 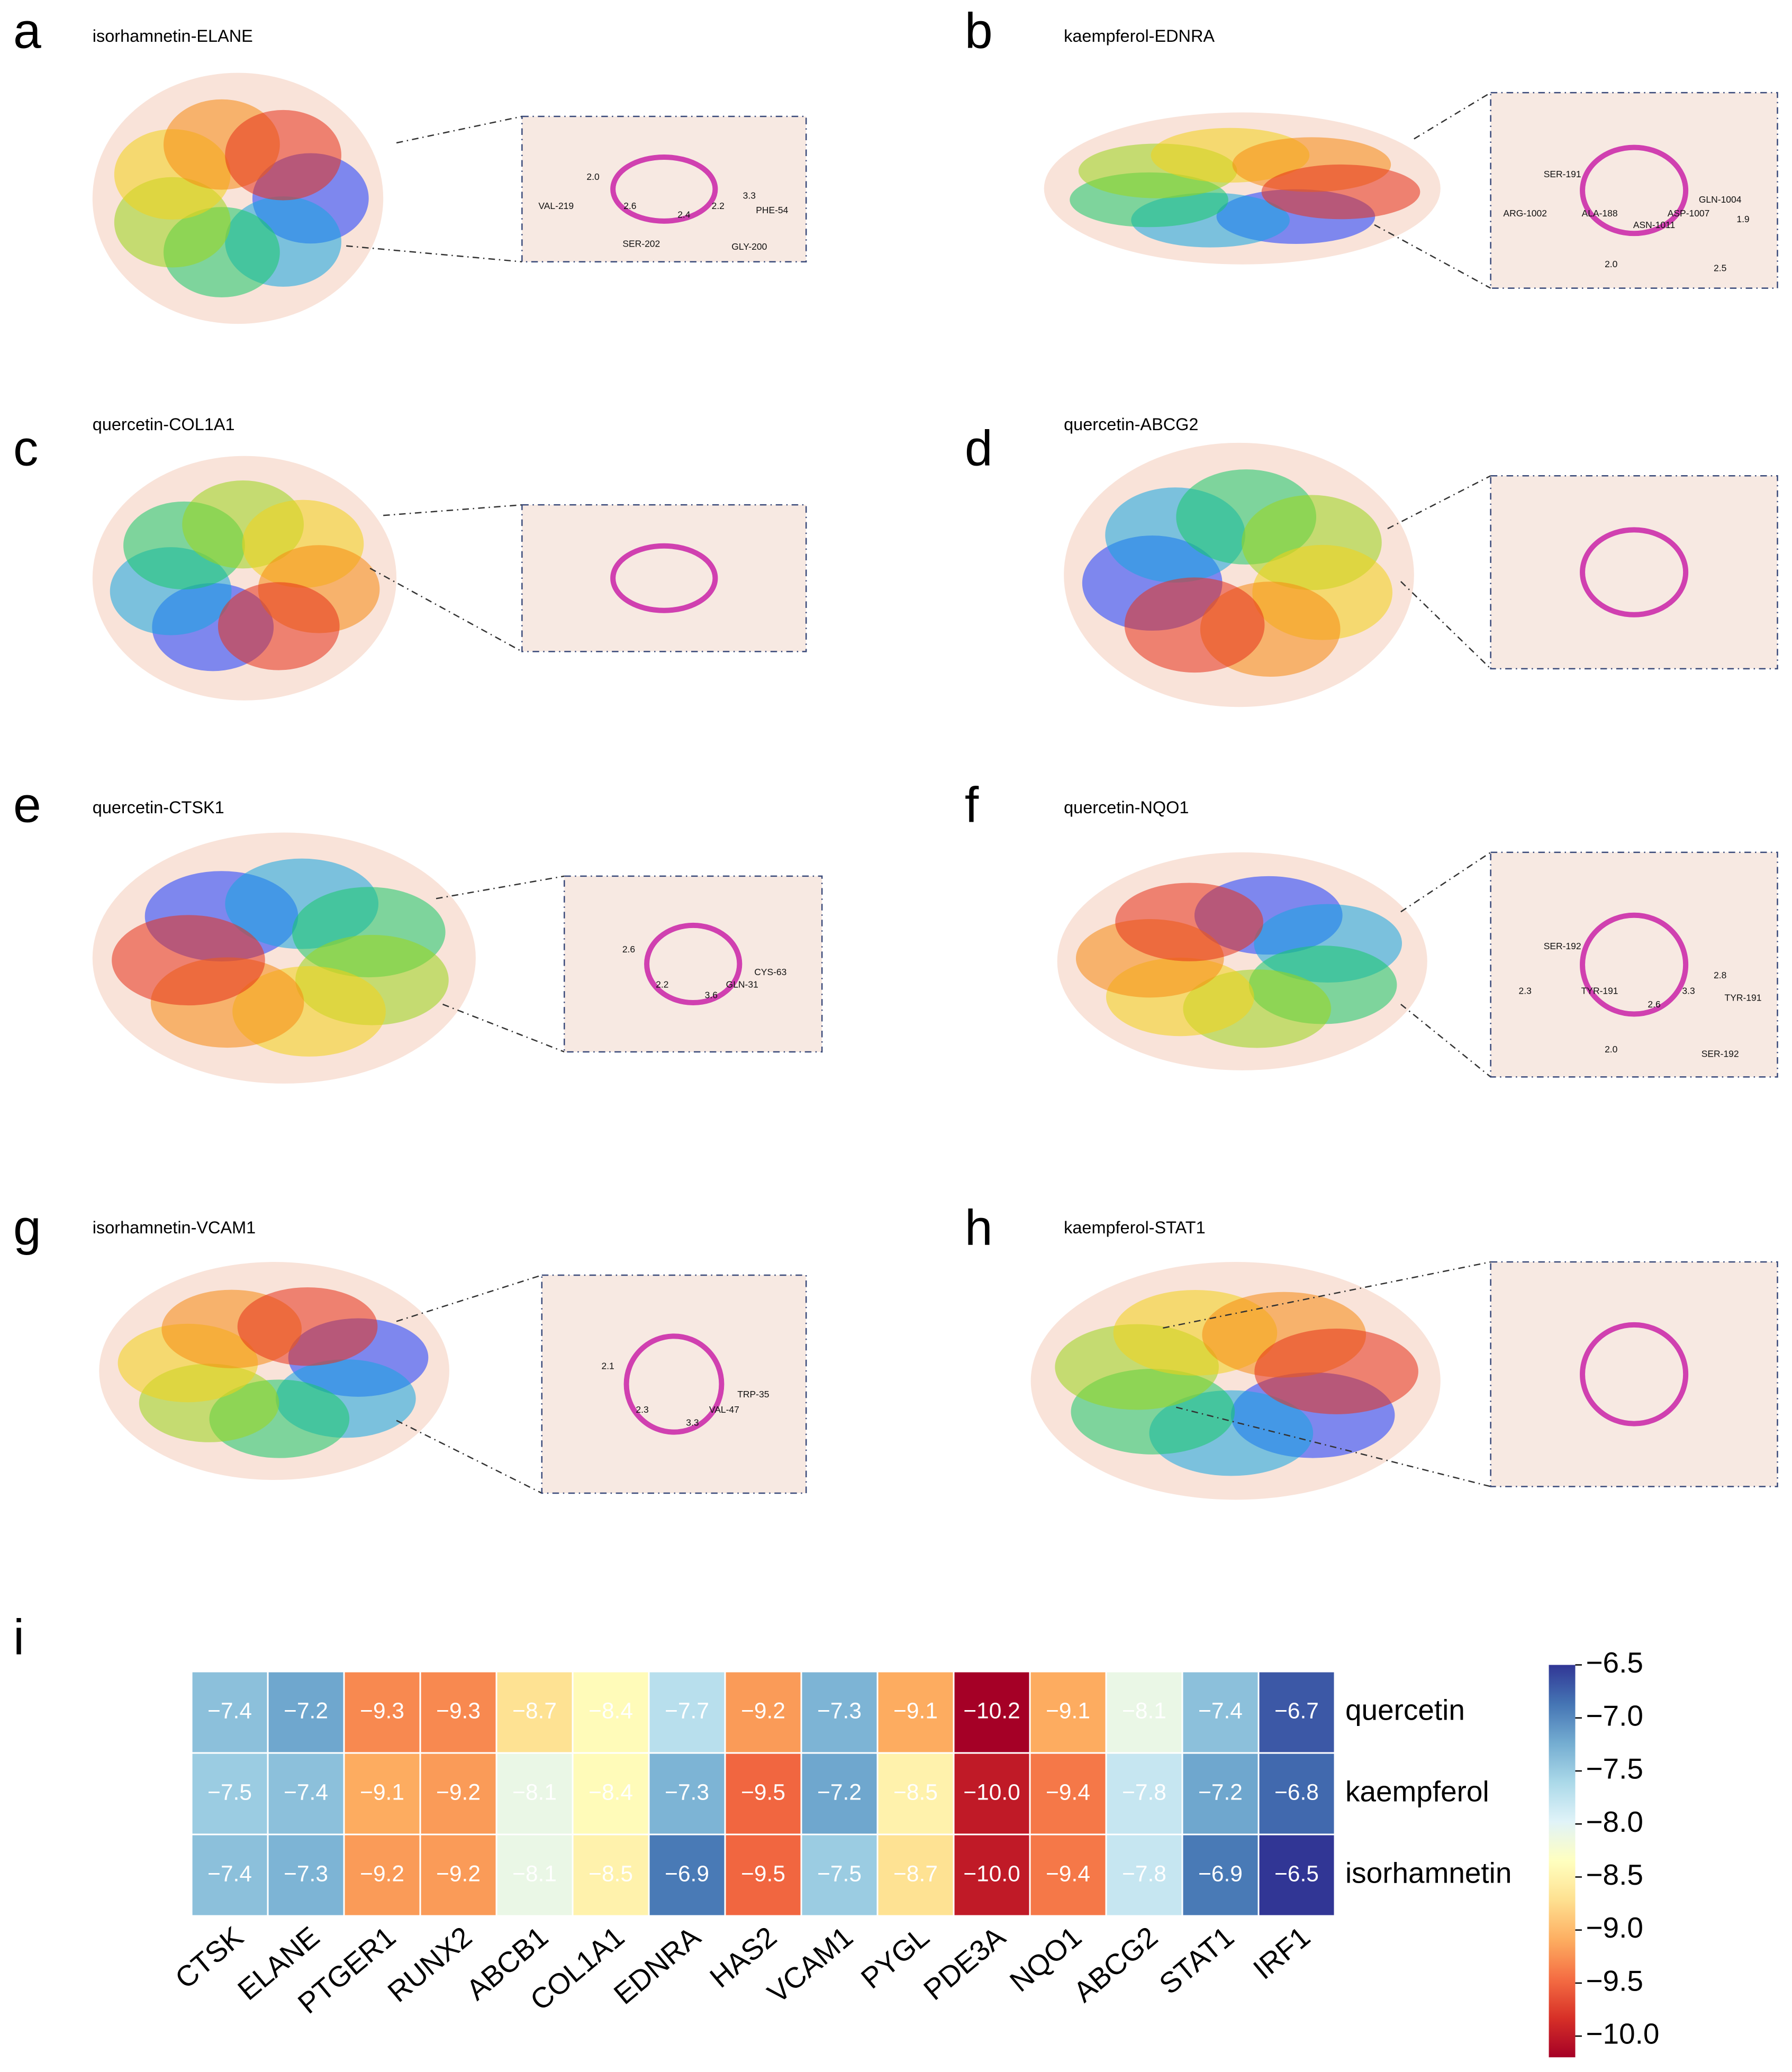 I want to click on x-tick-label: EDNRA, so click(x=657, y=1965).